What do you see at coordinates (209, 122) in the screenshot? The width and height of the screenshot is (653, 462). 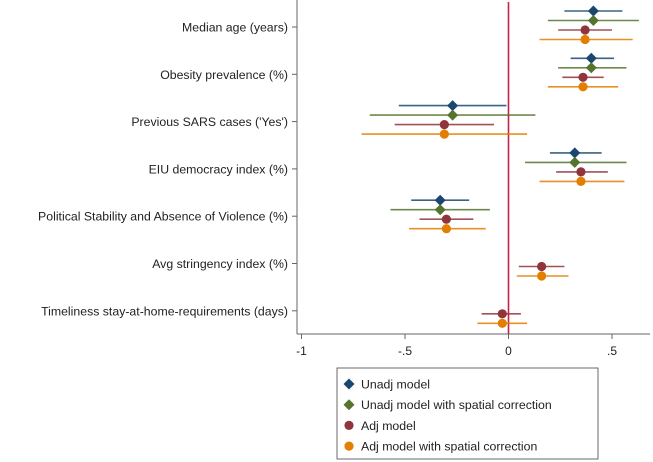 I see `category-label: Previous SARS cases ('Yes')` at bounding box center [209, 122].